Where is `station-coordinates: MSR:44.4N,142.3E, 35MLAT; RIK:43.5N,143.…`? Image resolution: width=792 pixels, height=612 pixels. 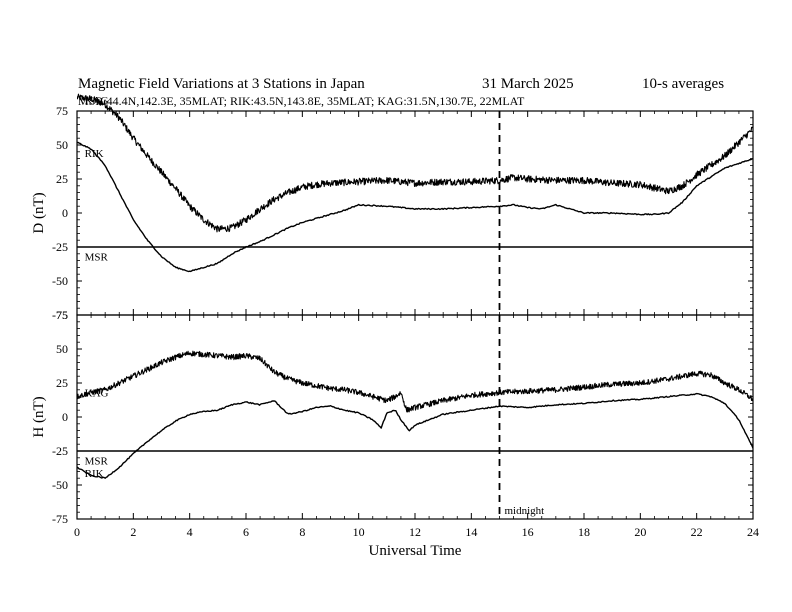 station-coordinates: MSR:44.4N,142.3E, 35MLAT; RIK:43.5N,143.… is located at coordinates (301, 101).